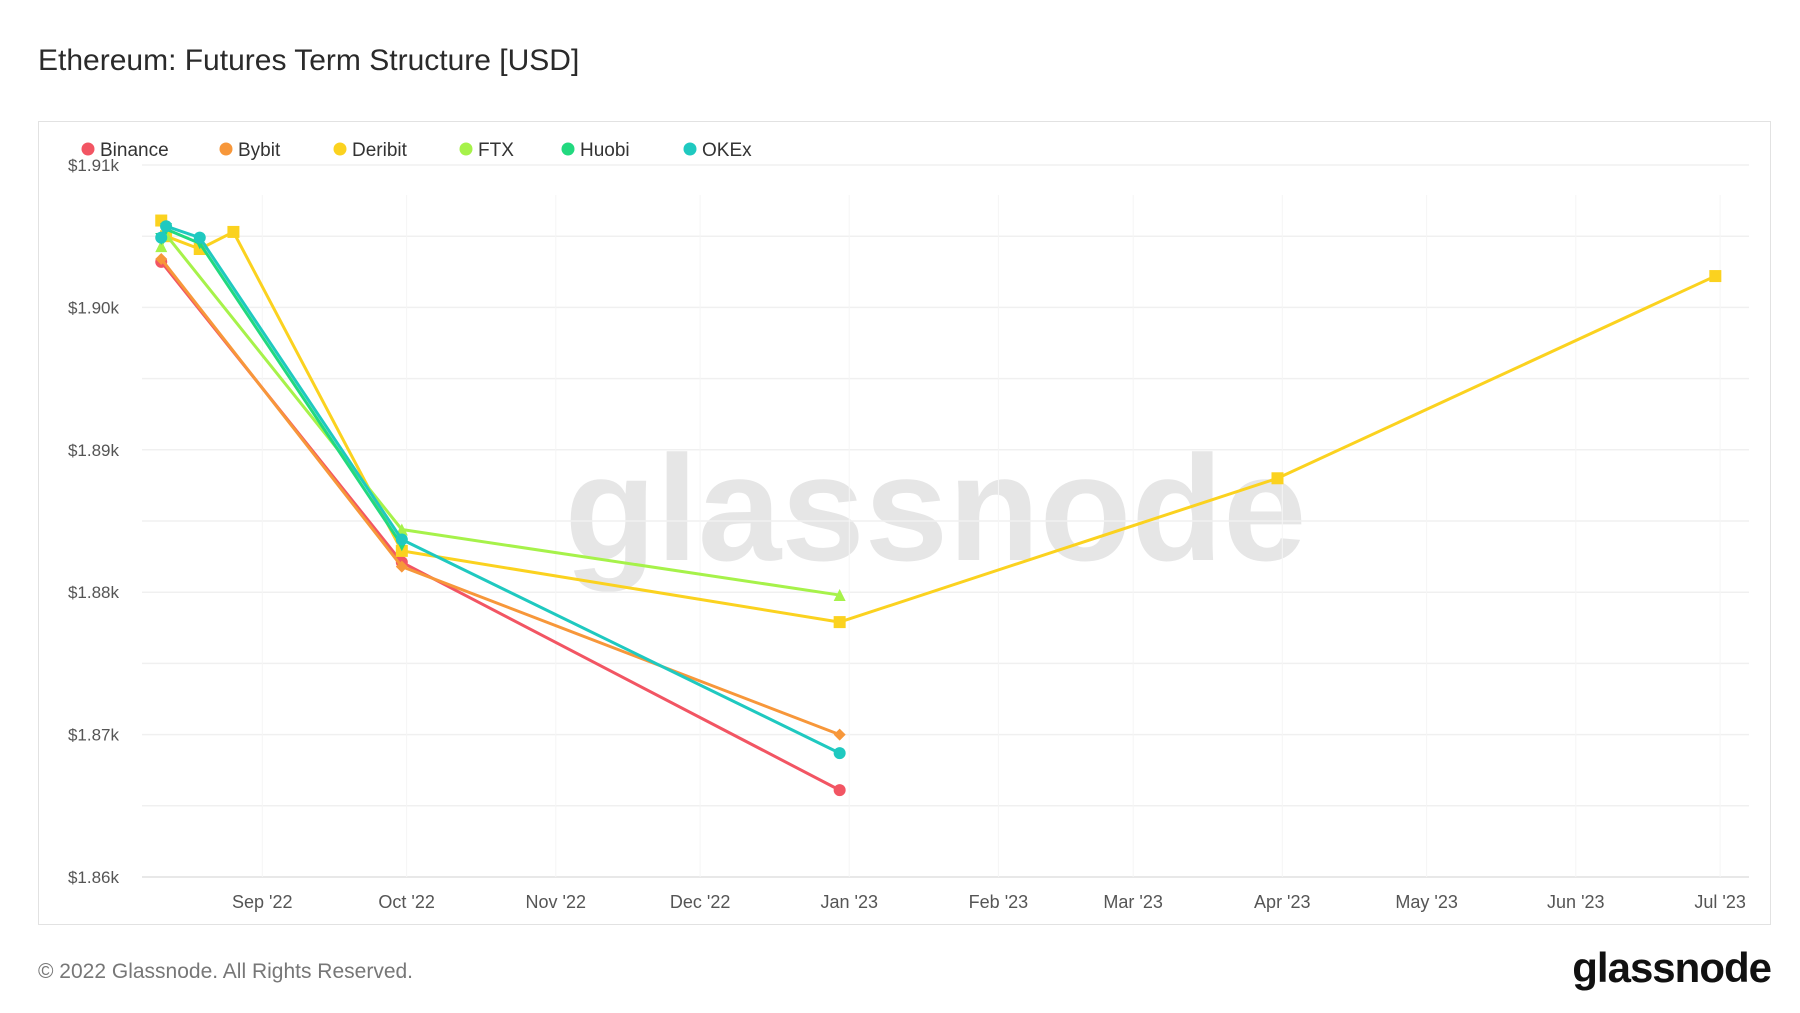 This screenshot has height=1013, width=1800. Describe the element at coordinates (406, 902) in the screenshot. I see `x-tick-label: Oct '22` at that location.